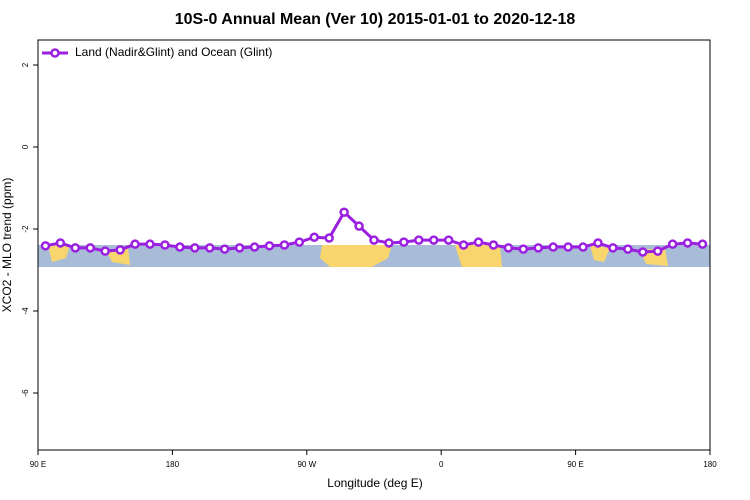 The height and width of the screenshot is (500, 750). I want to click on legend-marker, so click(55, 53).